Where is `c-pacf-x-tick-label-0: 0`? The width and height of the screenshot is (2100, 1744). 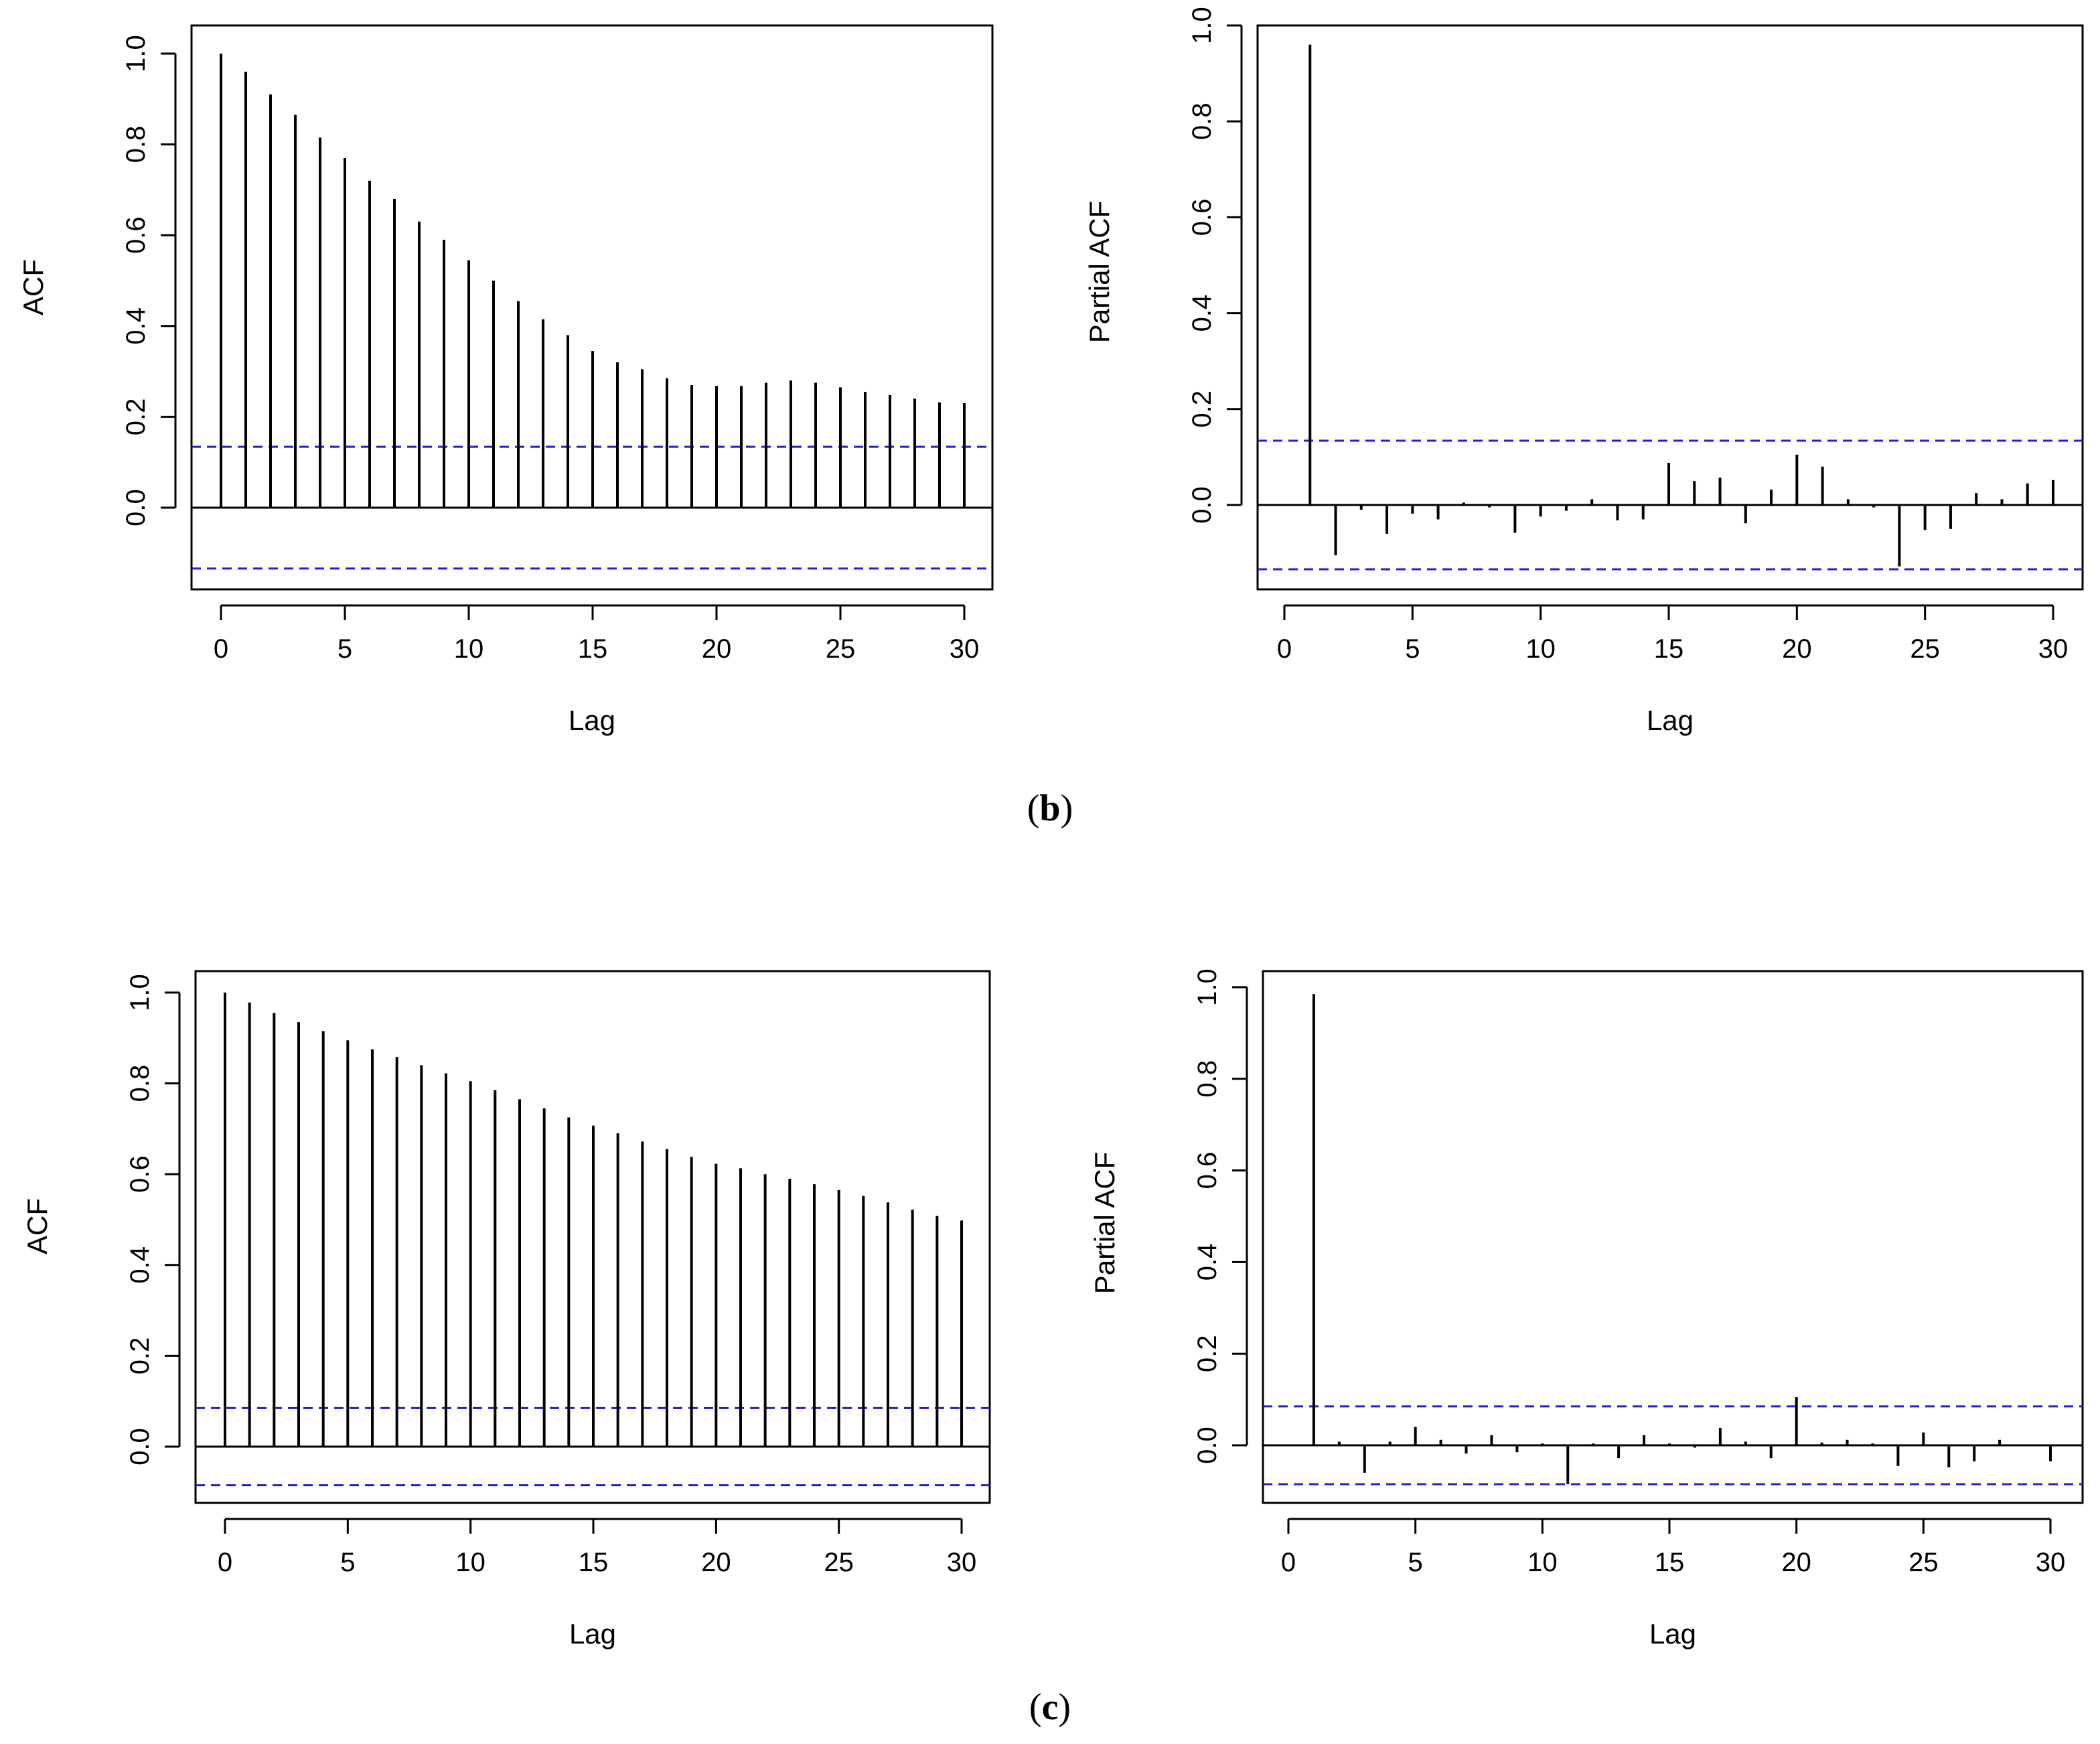
c-pacf-x-tick-label-0: 0 is located at coordinates (1288, 1562).